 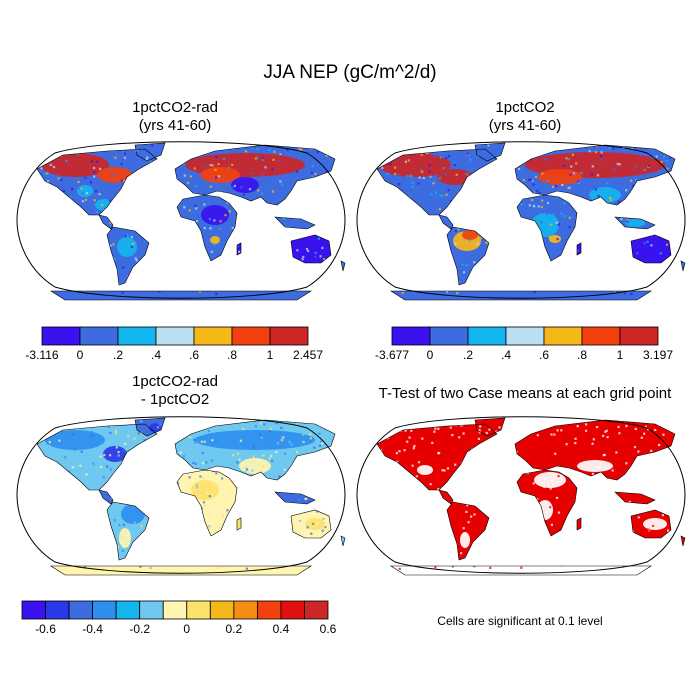 I want to click on colorbar-full, so click(x=525, y=336).